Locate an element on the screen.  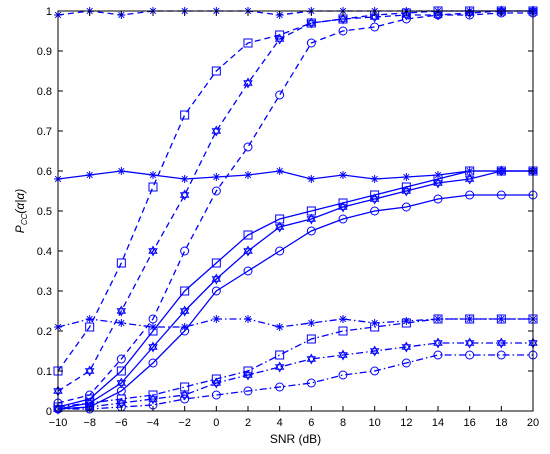
x-tick-label: −10 is located at coordinates (58, 423).